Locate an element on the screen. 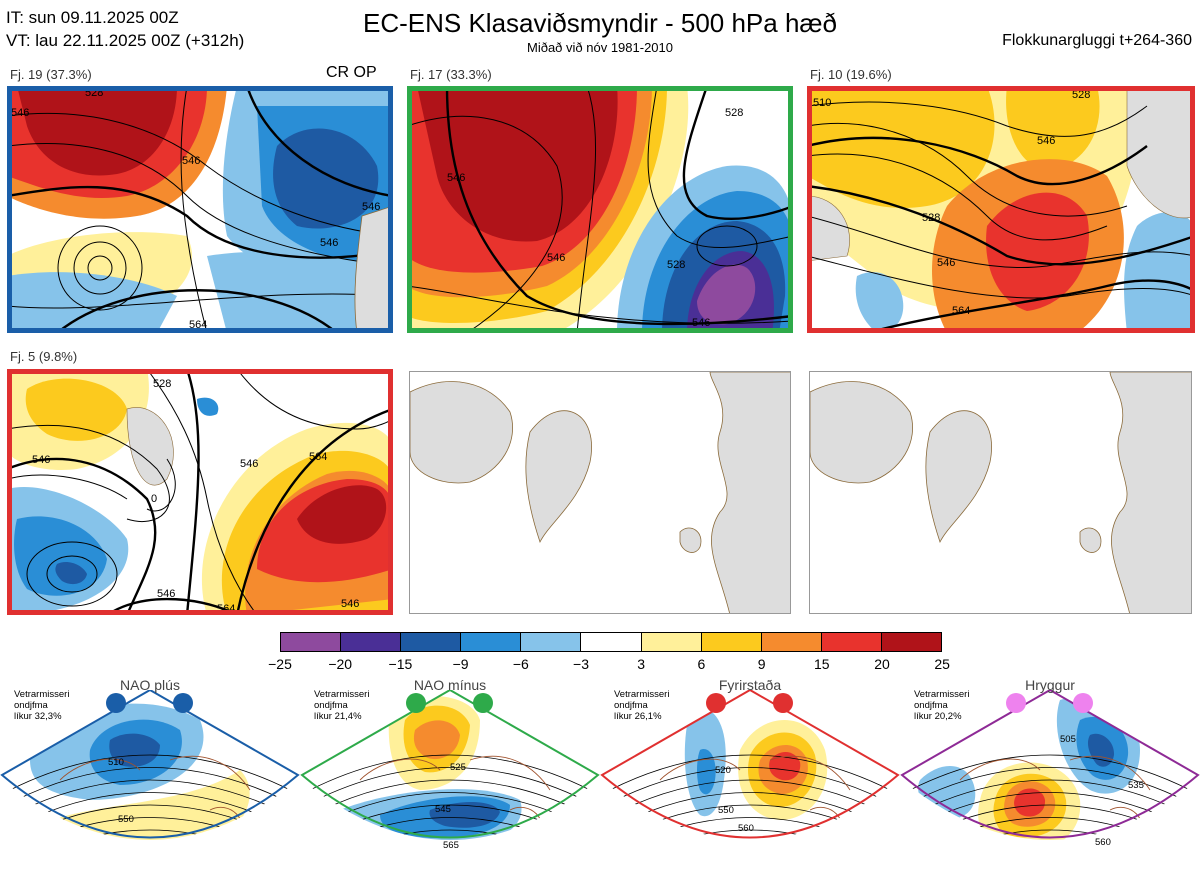  regime-map-4: 505 535 560 is located at coordinates (1050, 780).